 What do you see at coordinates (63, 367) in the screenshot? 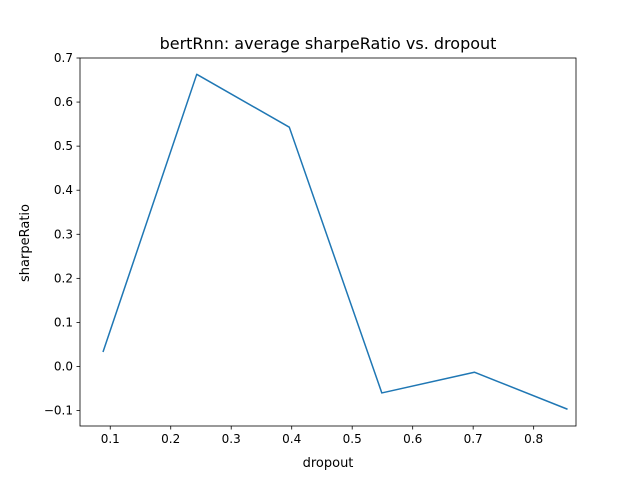
I see `y-tick-label: 0.0` at bounding box center [63, 367].